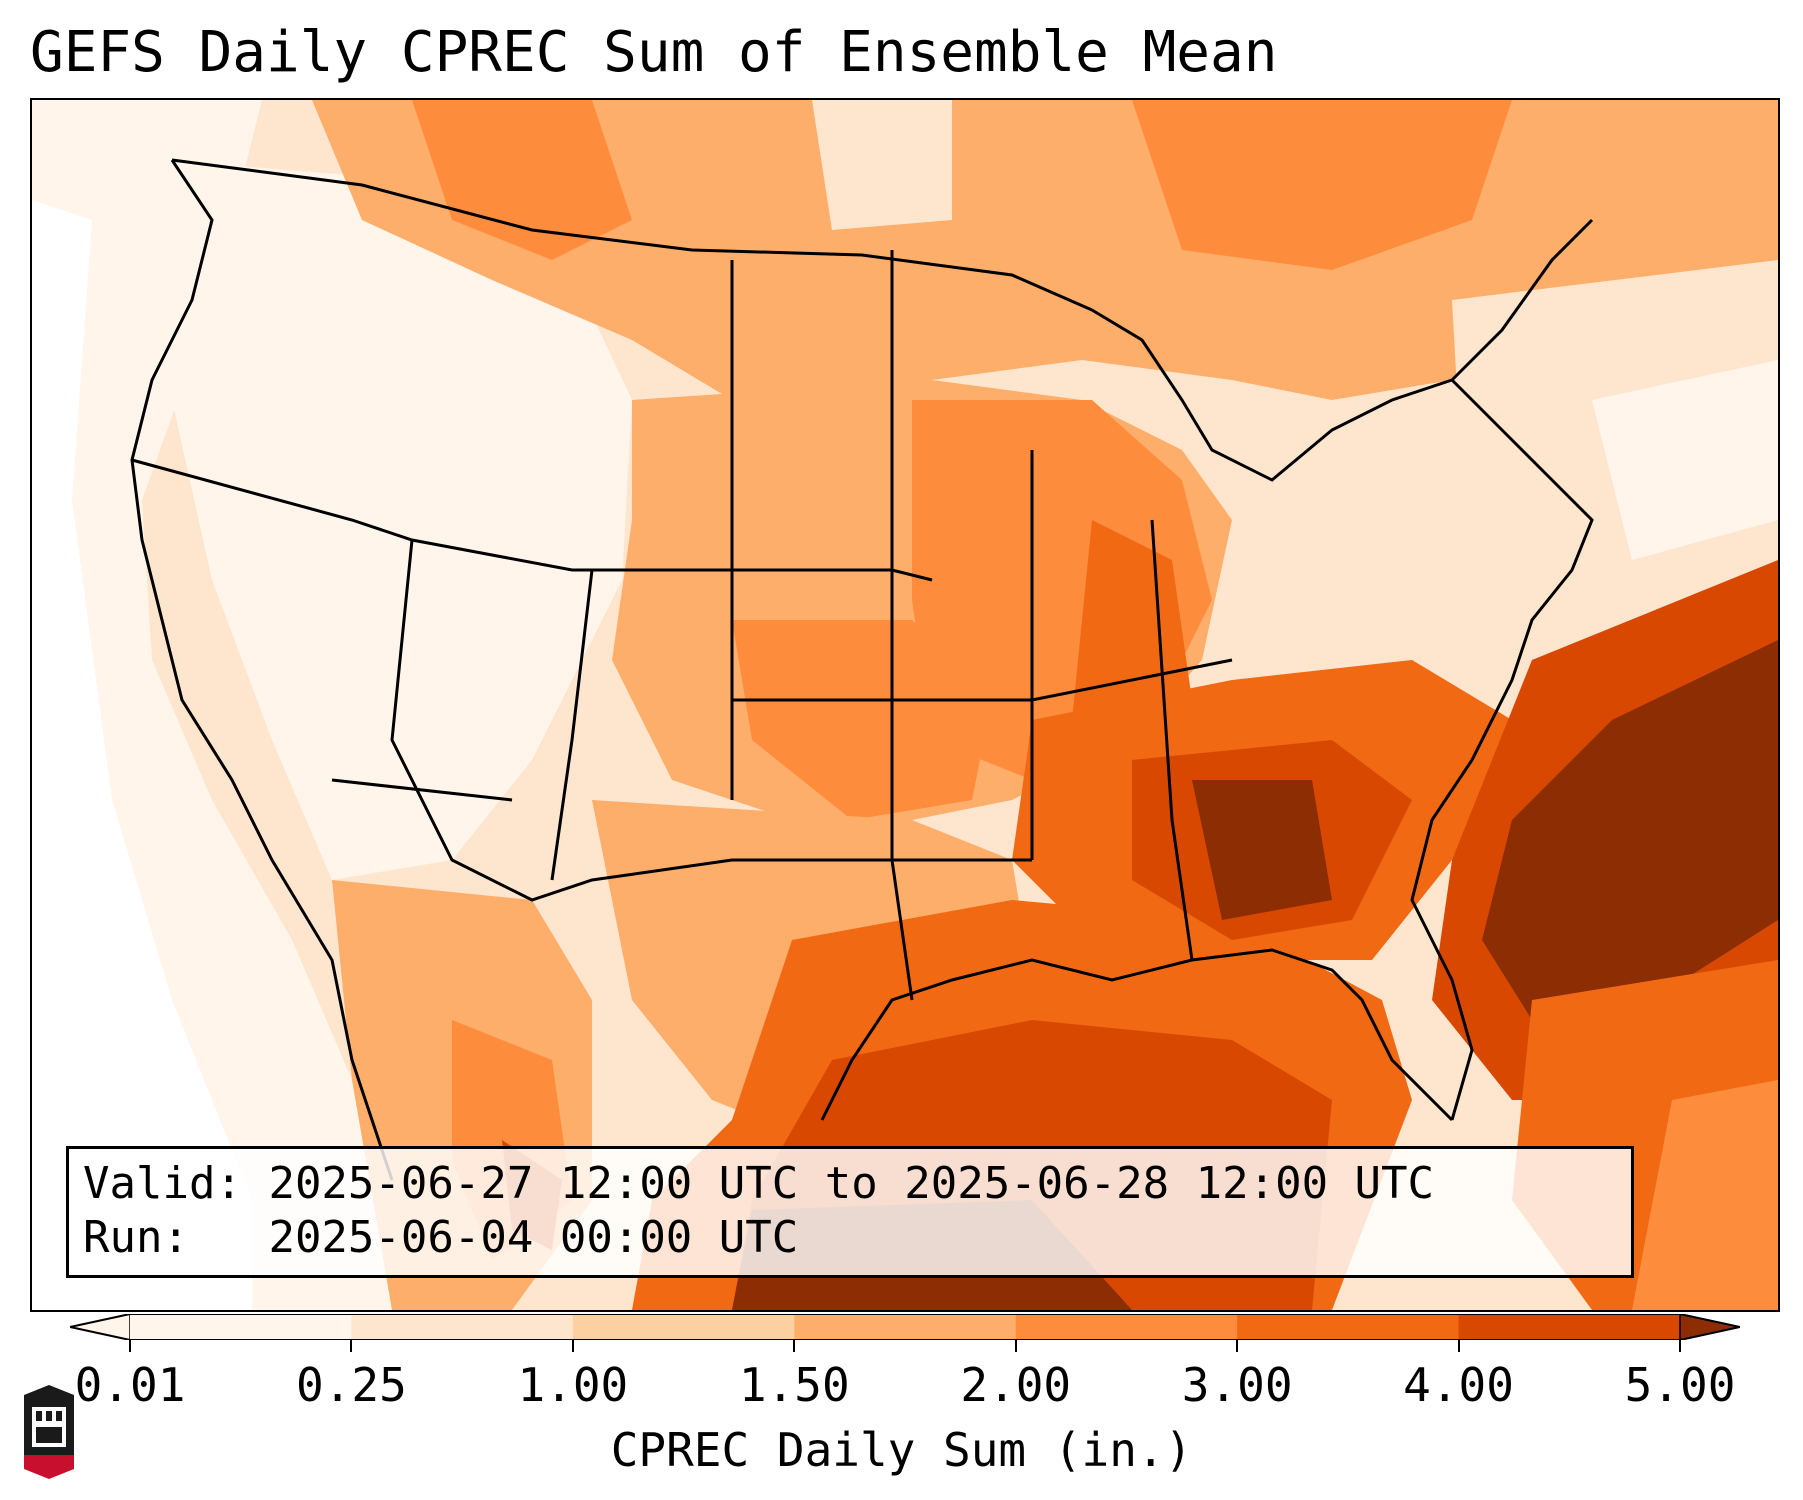 This screenshot has height=1500, width=1803. Describe the element at coordinates (850, 1238) in the screenshot. I see `run-line: Run: 2025-06-04 00:00 UTC` at that location.